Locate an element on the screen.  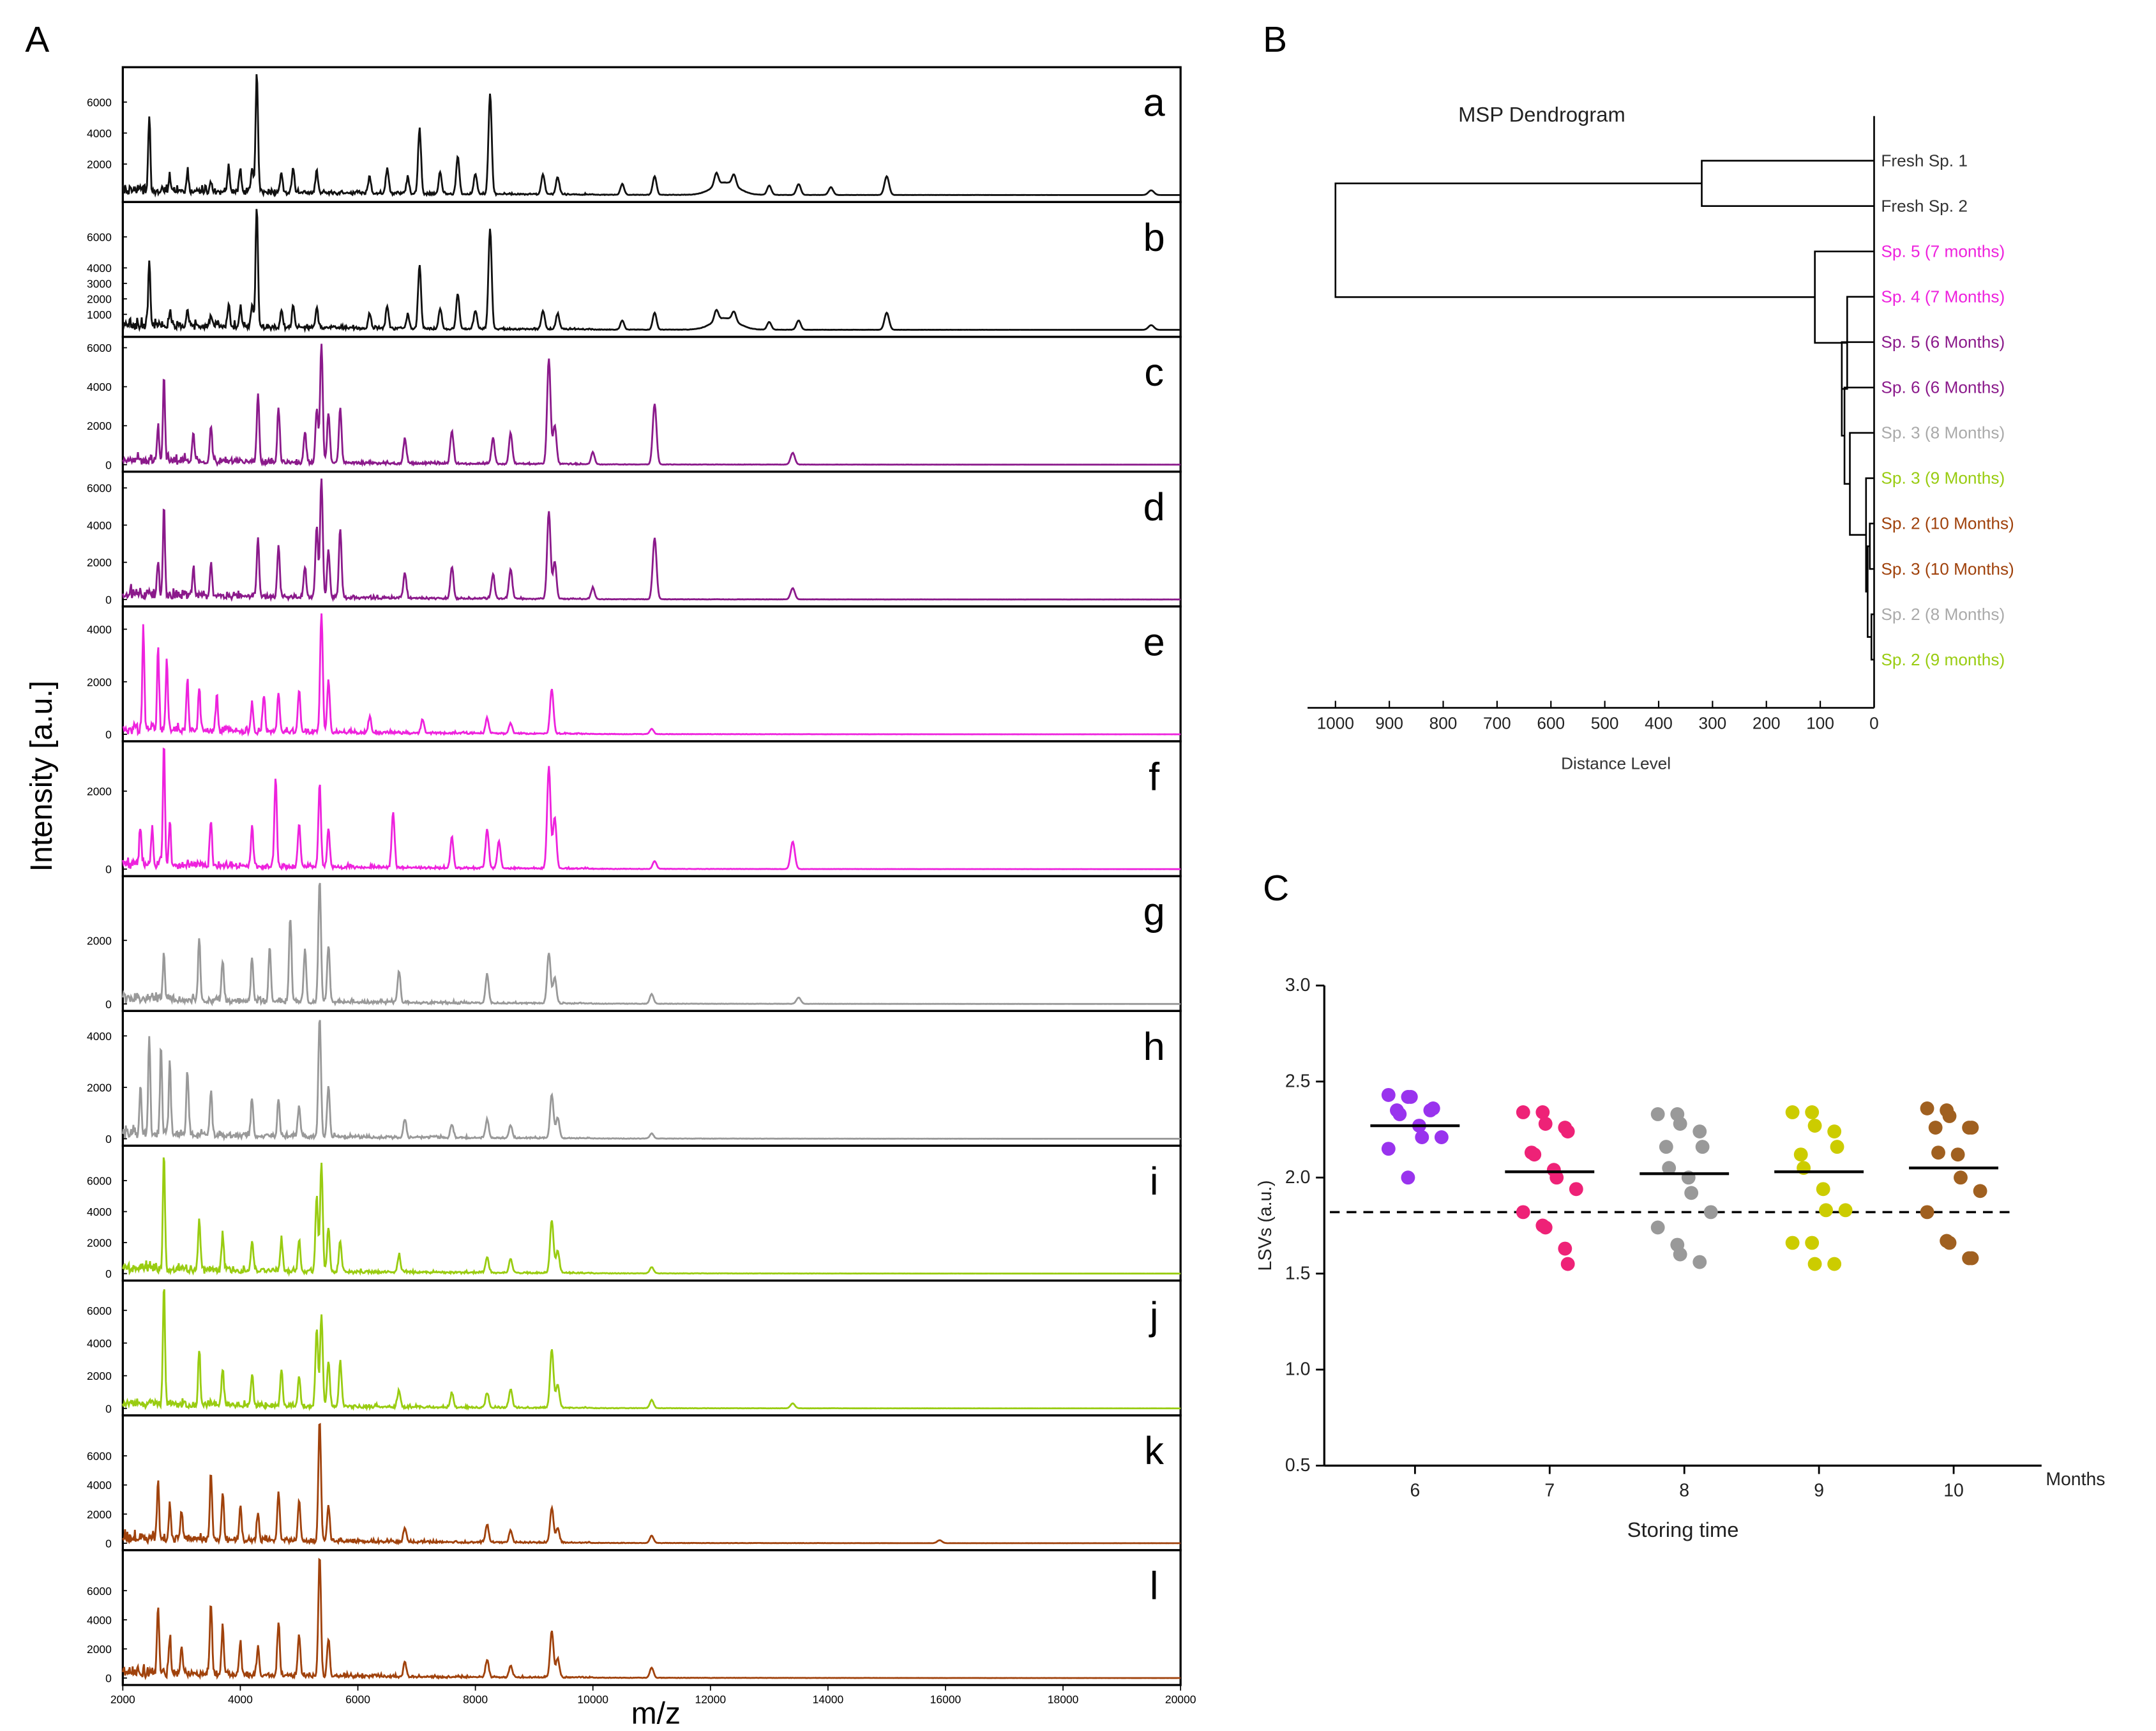
spectrum-e: 0 2000 4000 e is located at coordinates (634, 674).